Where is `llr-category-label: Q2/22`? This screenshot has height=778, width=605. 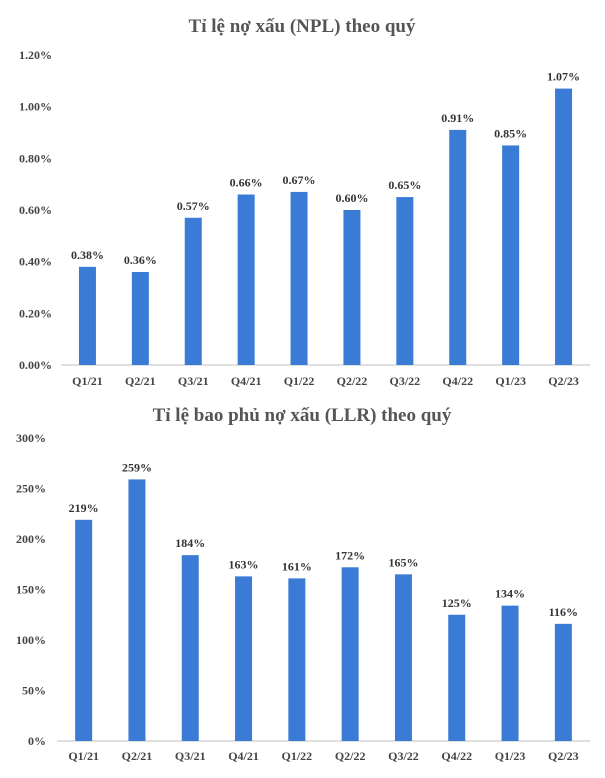
llr-category-label: Q2/22 is located at coordinates (350, 756).